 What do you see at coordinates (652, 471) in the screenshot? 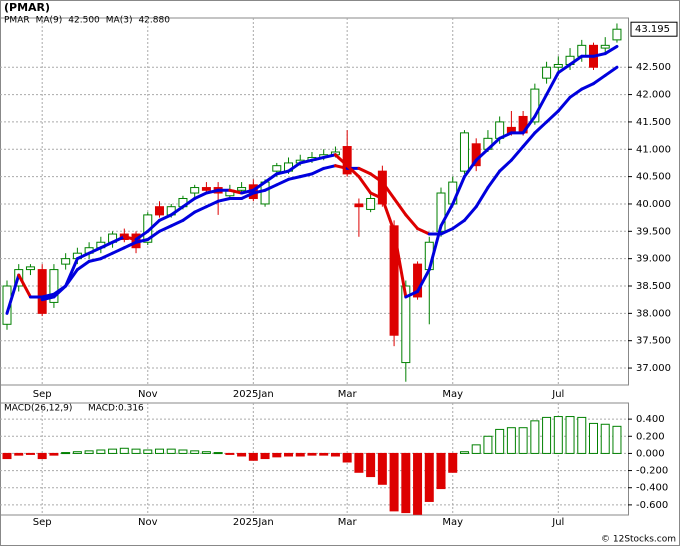
I see `y-tick-label: -0.200` at bounding box center [652, 471].